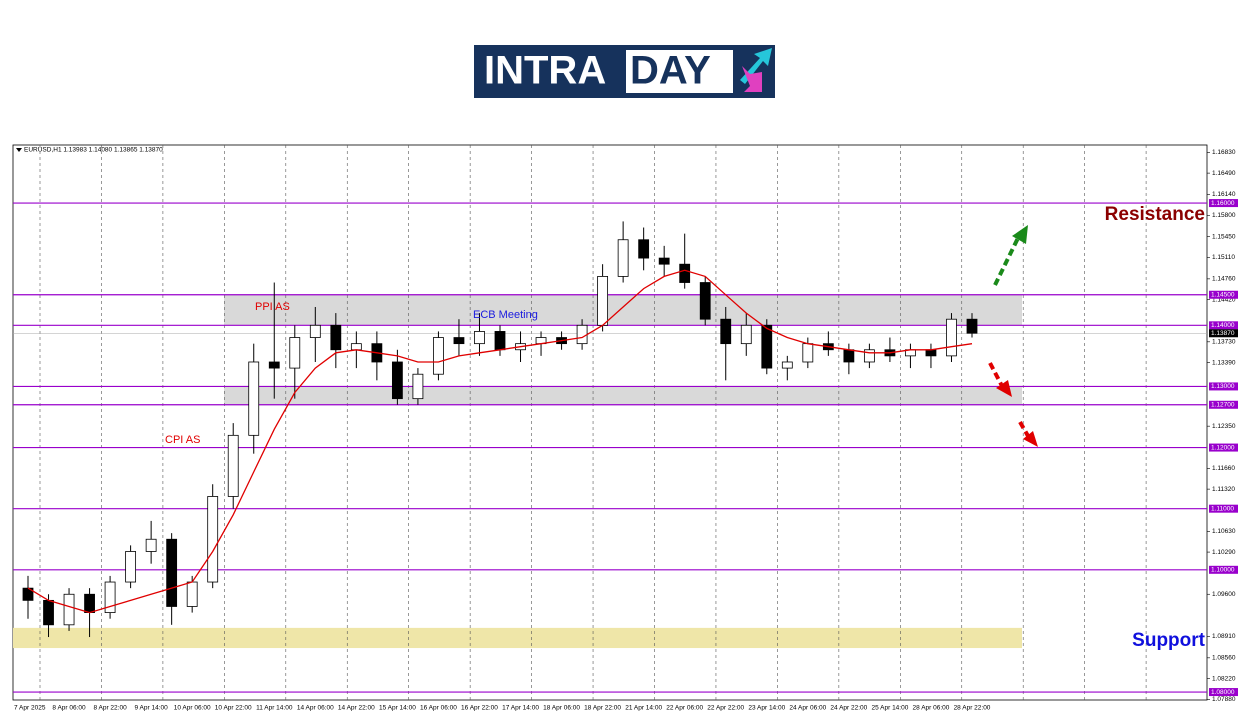  Describe the element at coordinates (766, 708) in the screenshot. I see `x-tick-label: 23 Apr 14:00` at that location.